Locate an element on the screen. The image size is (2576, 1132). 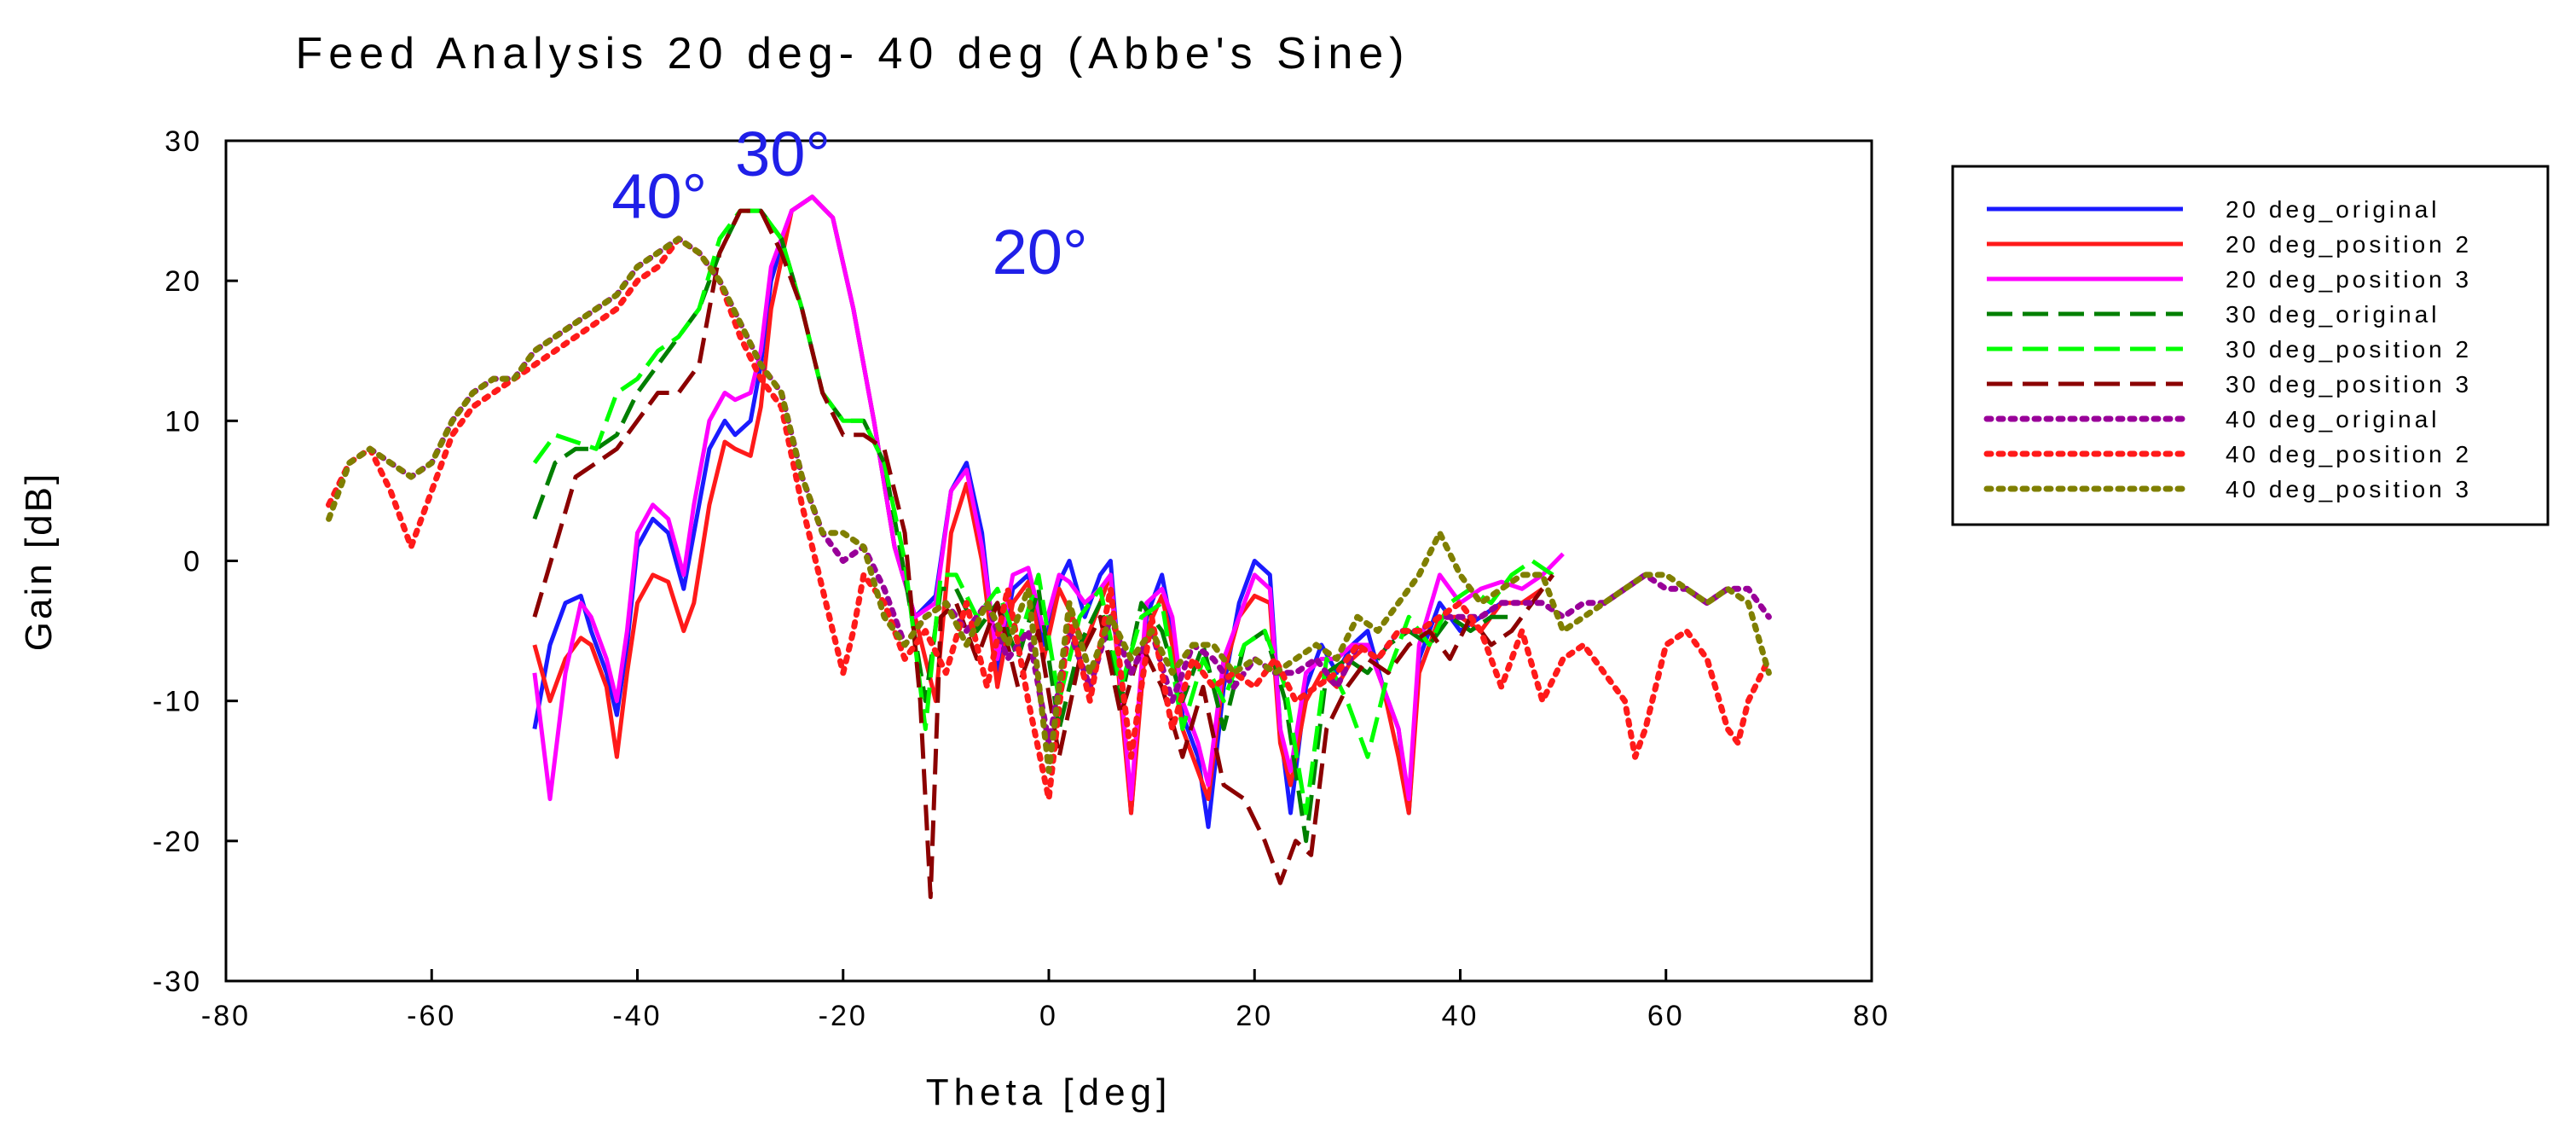
x-tick-label: -80 is located at coordinates (226, 1016).